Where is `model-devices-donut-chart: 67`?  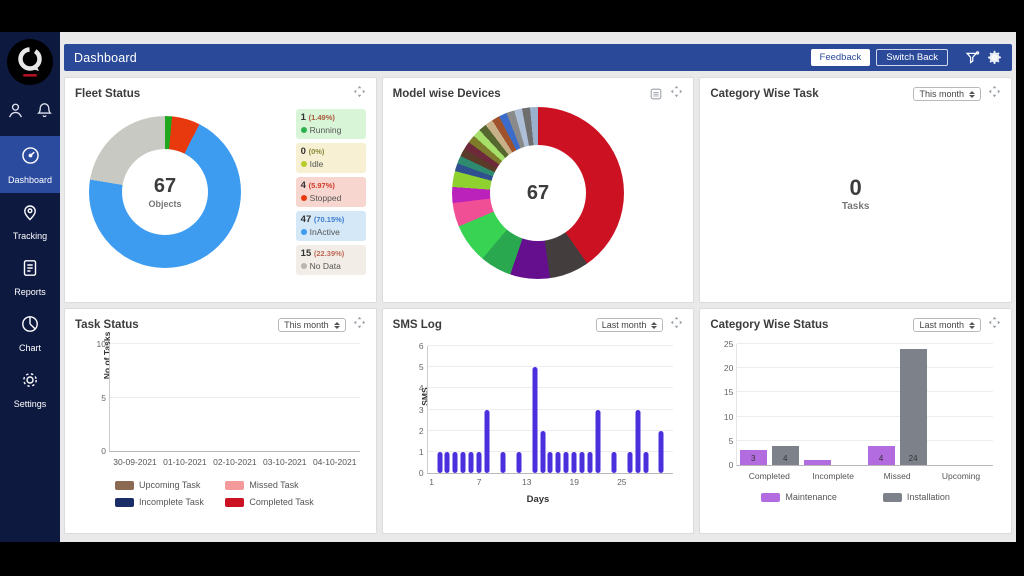 model-devices-donut-chart: 67 is located at coordinates (537, 193).